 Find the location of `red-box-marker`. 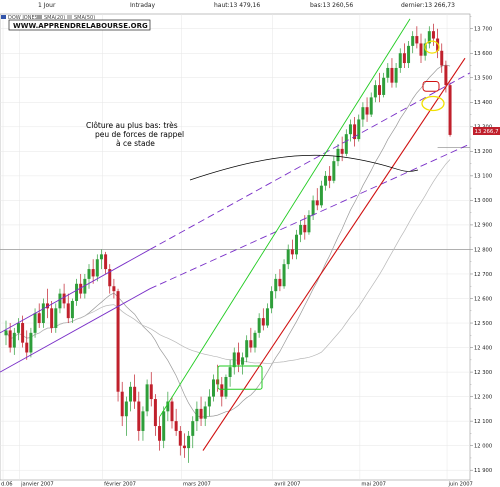

red-box-marker is located at coordinates (431, 86).